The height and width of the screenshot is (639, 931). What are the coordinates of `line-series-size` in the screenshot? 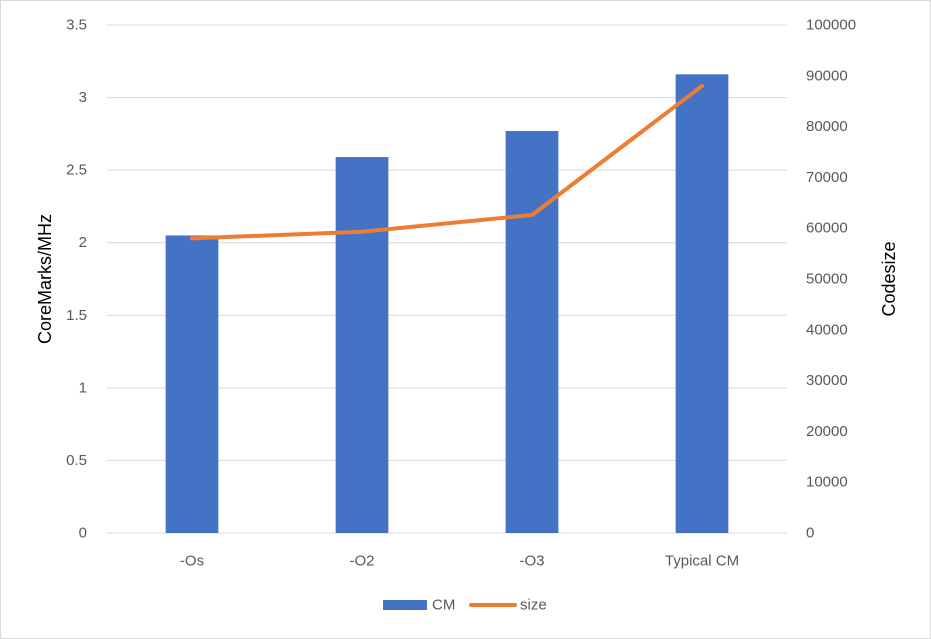 It's located at (447, 162).